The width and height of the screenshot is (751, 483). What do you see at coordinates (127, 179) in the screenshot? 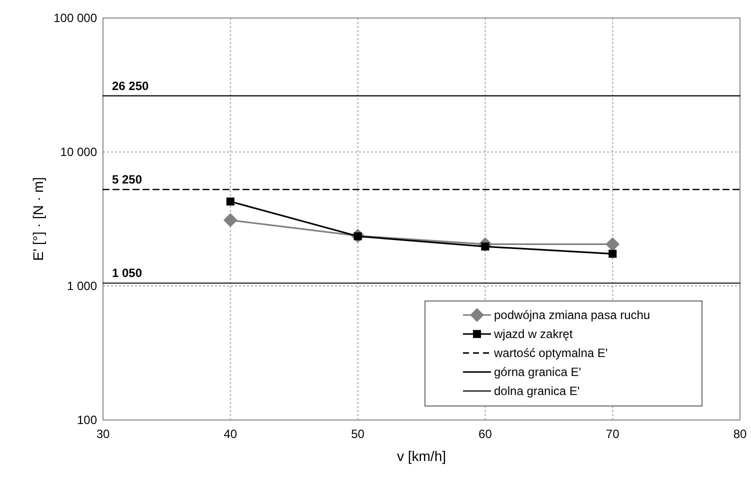
I see `annotation: 5 250` at bounding box center [127, 179].